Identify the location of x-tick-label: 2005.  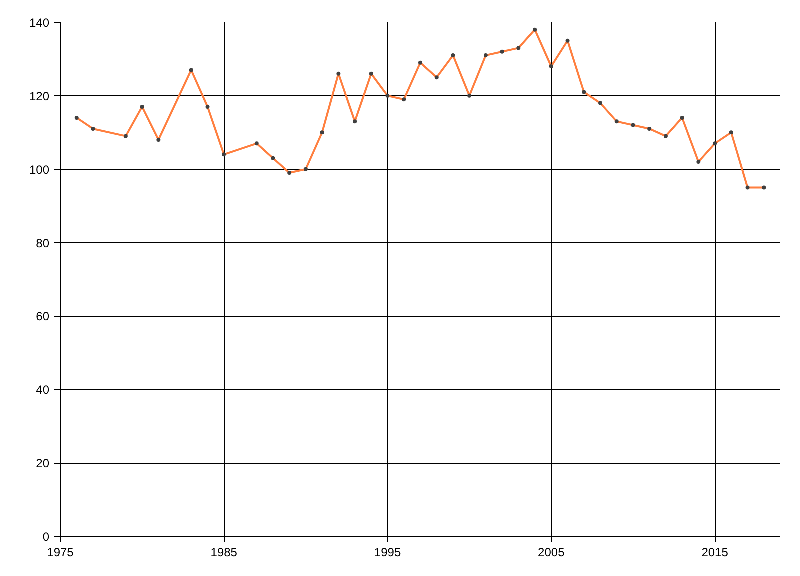
(552, 553).